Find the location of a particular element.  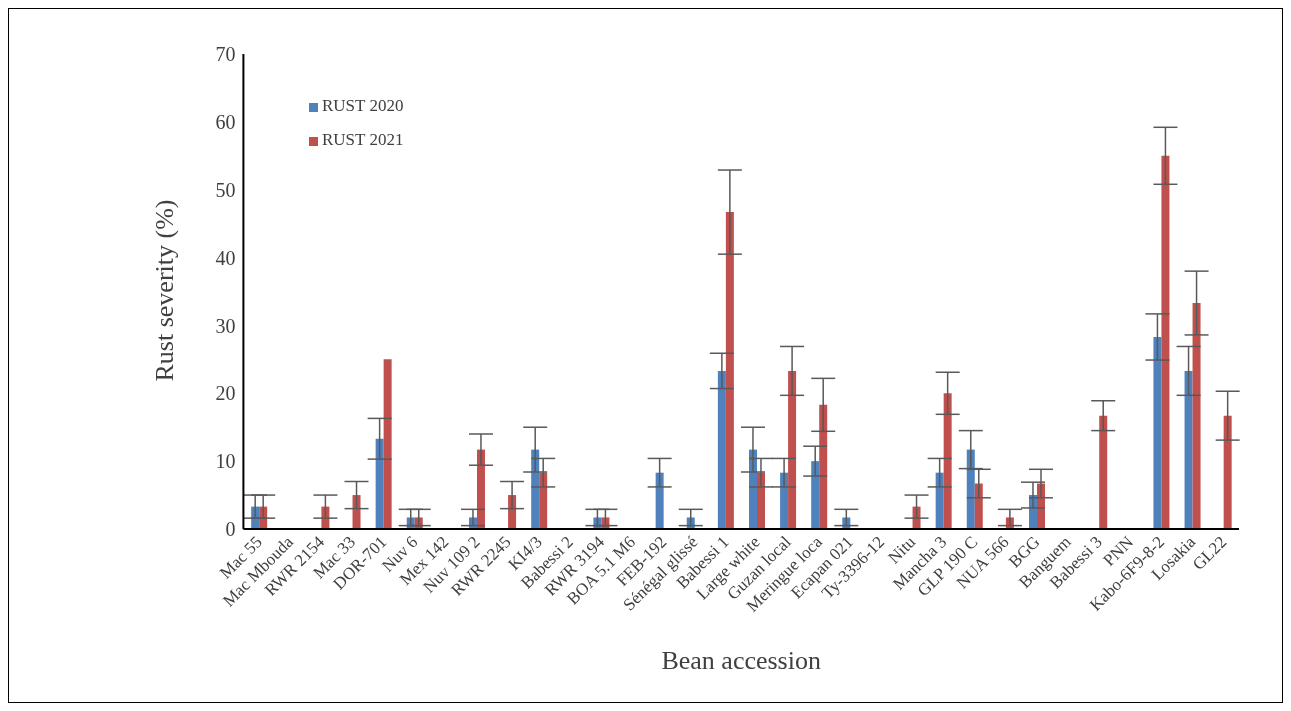

y-tick-label: 30 is located at coordinates (225, 325).